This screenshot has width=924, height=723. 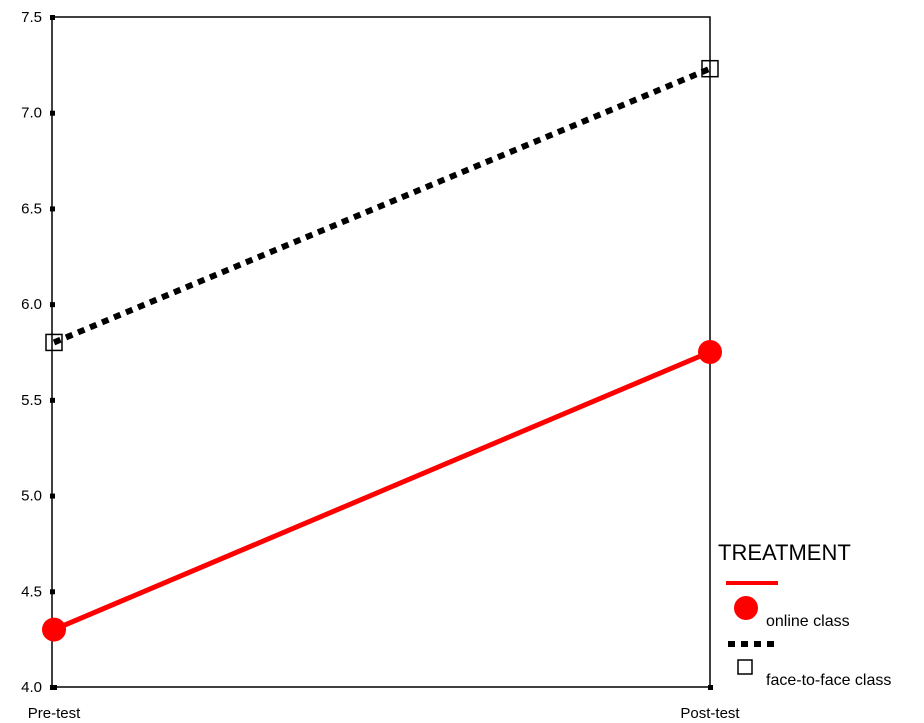 What do you see at coordinates (828, 680) in the screenshot?
I see `legend-f2f-label: face-to-face class` at bounding box center [828, 680].